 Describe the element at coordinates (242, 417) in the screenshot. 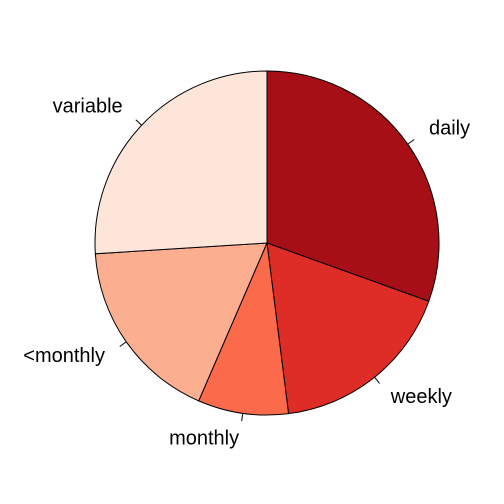

I see `pie-leader-monthly` at that location.